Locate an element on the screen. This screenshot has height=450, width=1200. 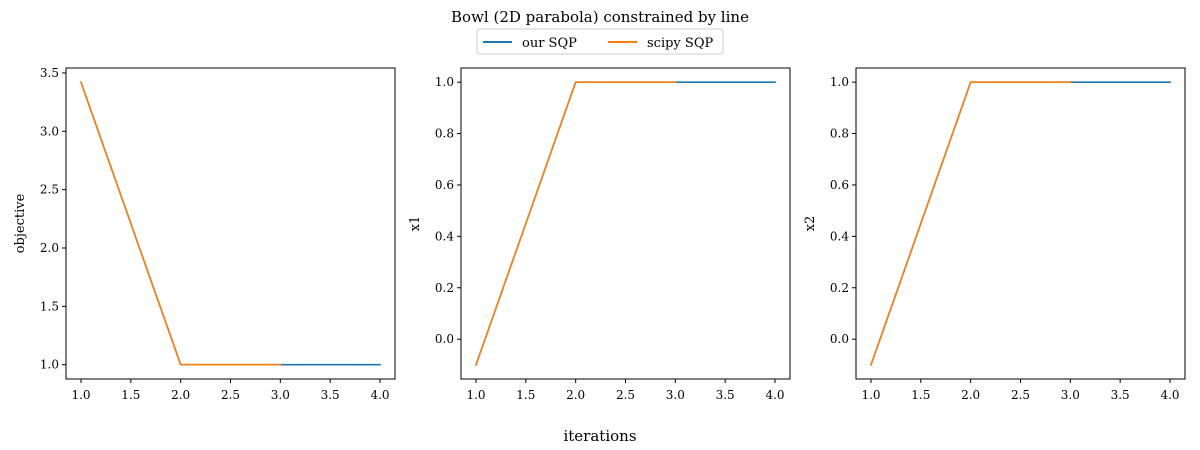
figure-title: Bowl (2D parabola) constrained by line is located at coordinates (600, 17).